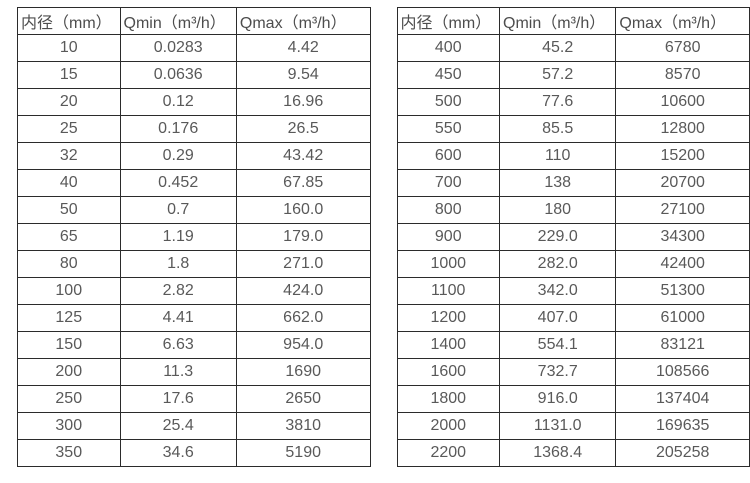 Image resolution: width=750 pixels, height=483 pixels. Describe the element at coordinates (573, 372) in the screenshot. I see `table-row: 1600 732.7 108566` at that location.